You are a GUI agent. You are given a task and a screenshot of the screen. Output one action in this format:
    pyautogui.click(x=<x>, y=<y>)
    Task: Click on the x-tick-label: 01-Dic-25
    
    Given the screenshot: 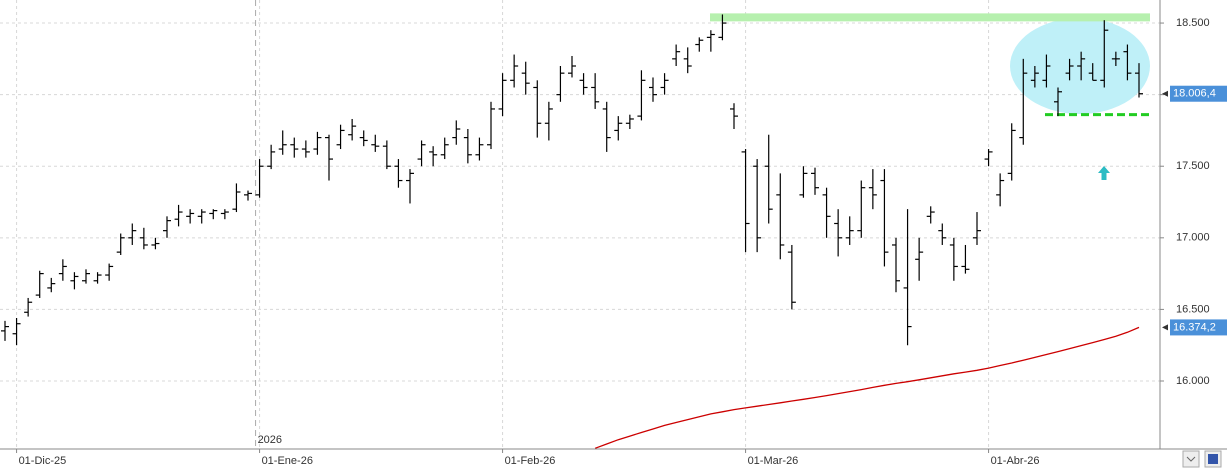 What is the action you would take?
    pyautogui.click(x=43, y=461)
    